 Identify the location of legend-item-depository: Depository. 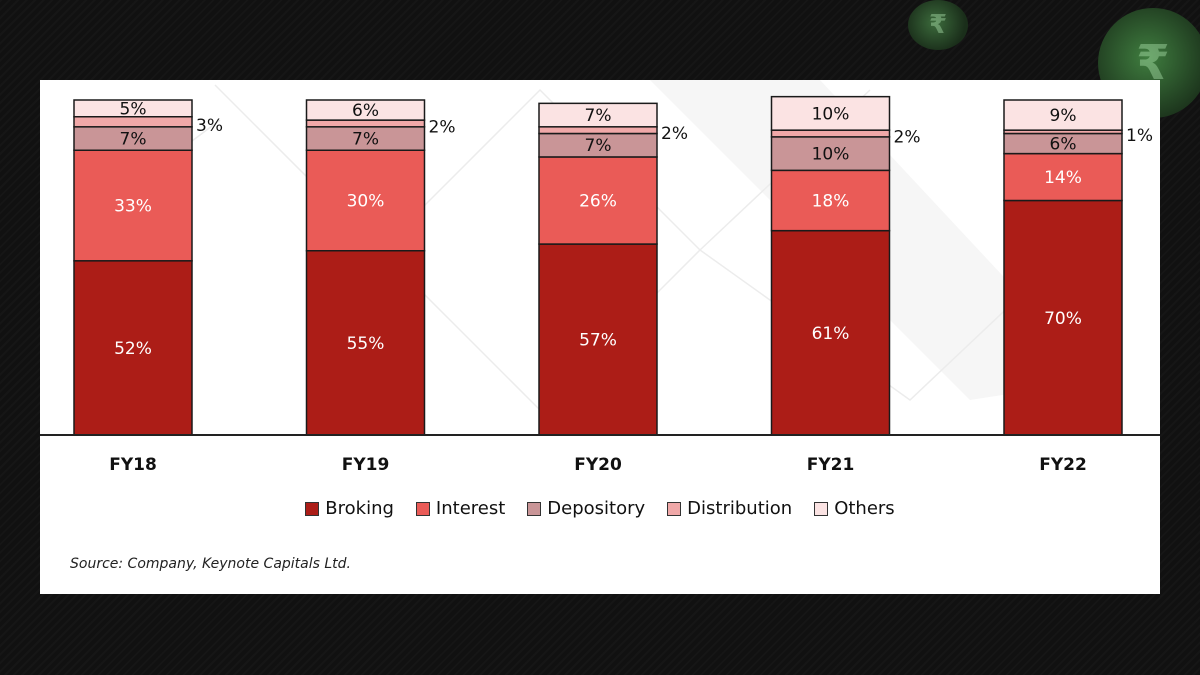
(586, 508).